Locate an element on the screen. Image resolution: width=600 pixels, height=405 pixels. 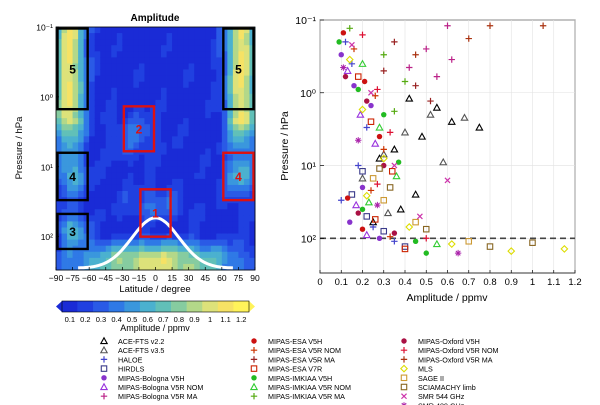
y-tick-label: 10¹ is located at coordinates (309, 167).